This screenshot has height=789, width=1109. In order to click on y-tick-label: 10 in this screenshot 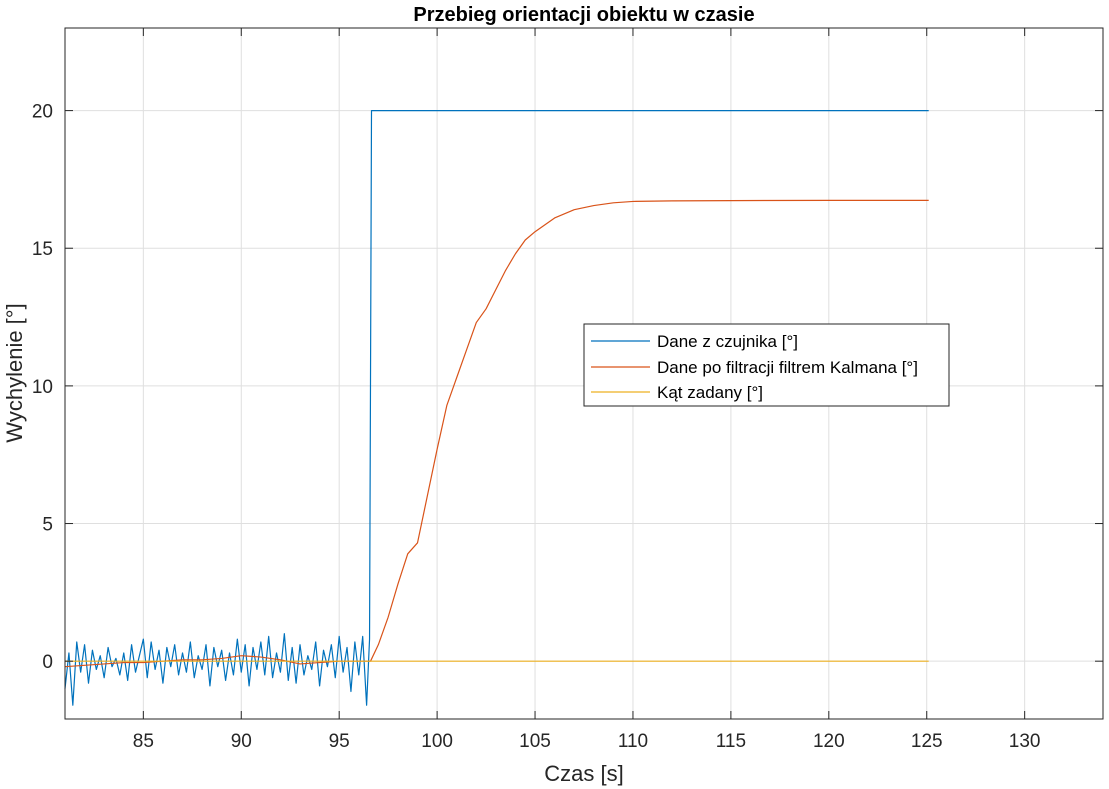, I will do `click(42, 387)`.